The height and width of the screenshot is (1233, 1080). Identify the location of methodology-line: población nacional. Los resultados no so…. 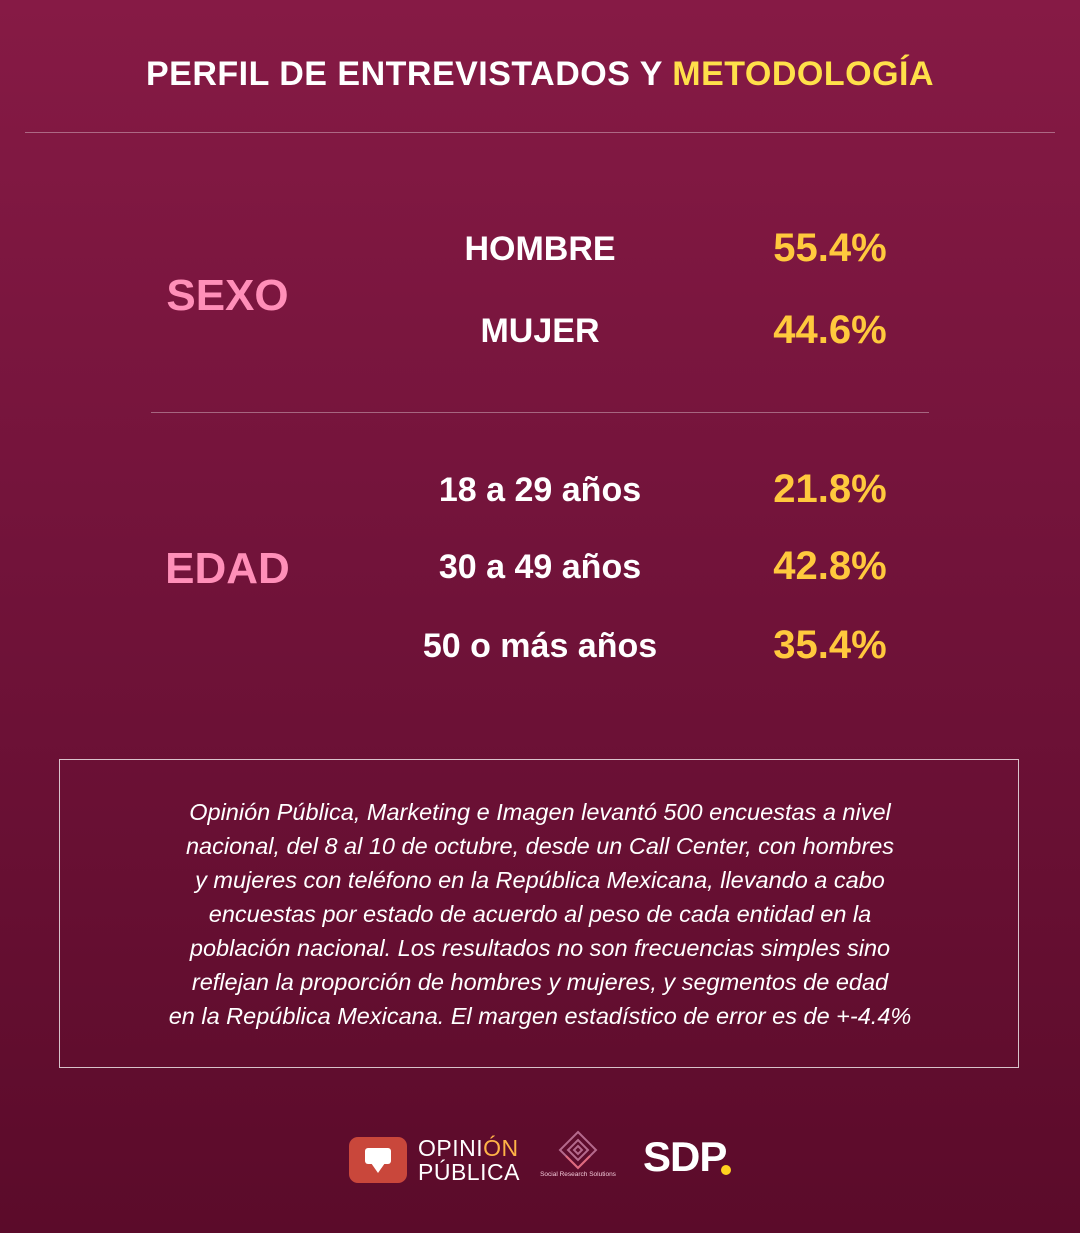
(540, 948).